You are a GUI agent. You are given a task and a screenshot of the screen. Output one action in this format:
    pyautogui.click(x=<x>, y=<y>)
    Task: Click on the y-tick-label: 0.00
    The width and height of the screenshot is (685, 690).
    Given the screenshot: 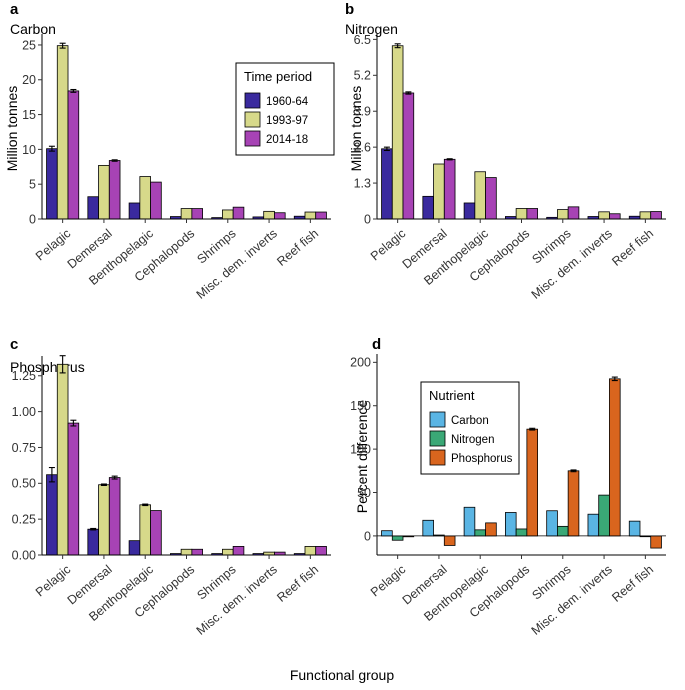 What is the action you would take?
    pyautogui.click(x=24, y=555)
    